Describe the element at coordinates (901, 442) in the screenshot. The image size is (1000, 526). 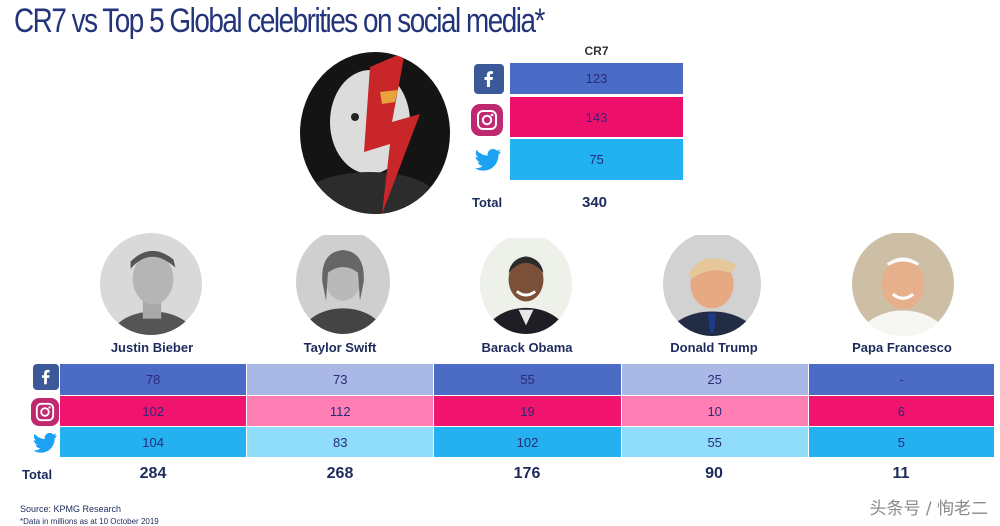
I see `grid-cell: 5` at that location.